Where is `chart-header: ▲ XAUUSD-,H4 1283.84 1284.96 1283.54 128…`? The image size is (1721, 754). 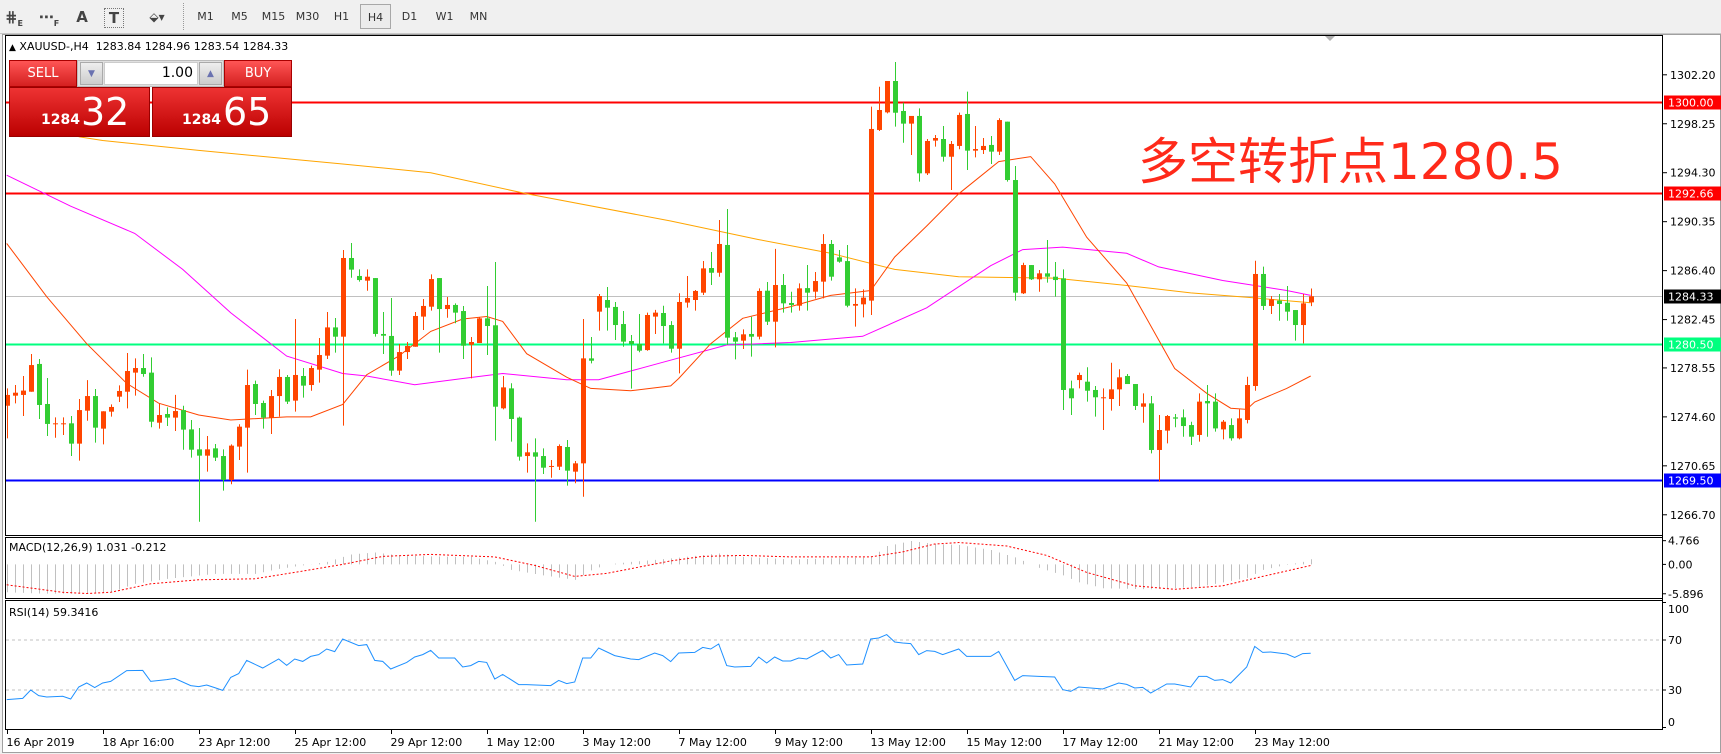 chart-header: ▲ XAUUSD-,H4 1283.84 1284.96 1283.54 128… is located at coordinates (148, 46).